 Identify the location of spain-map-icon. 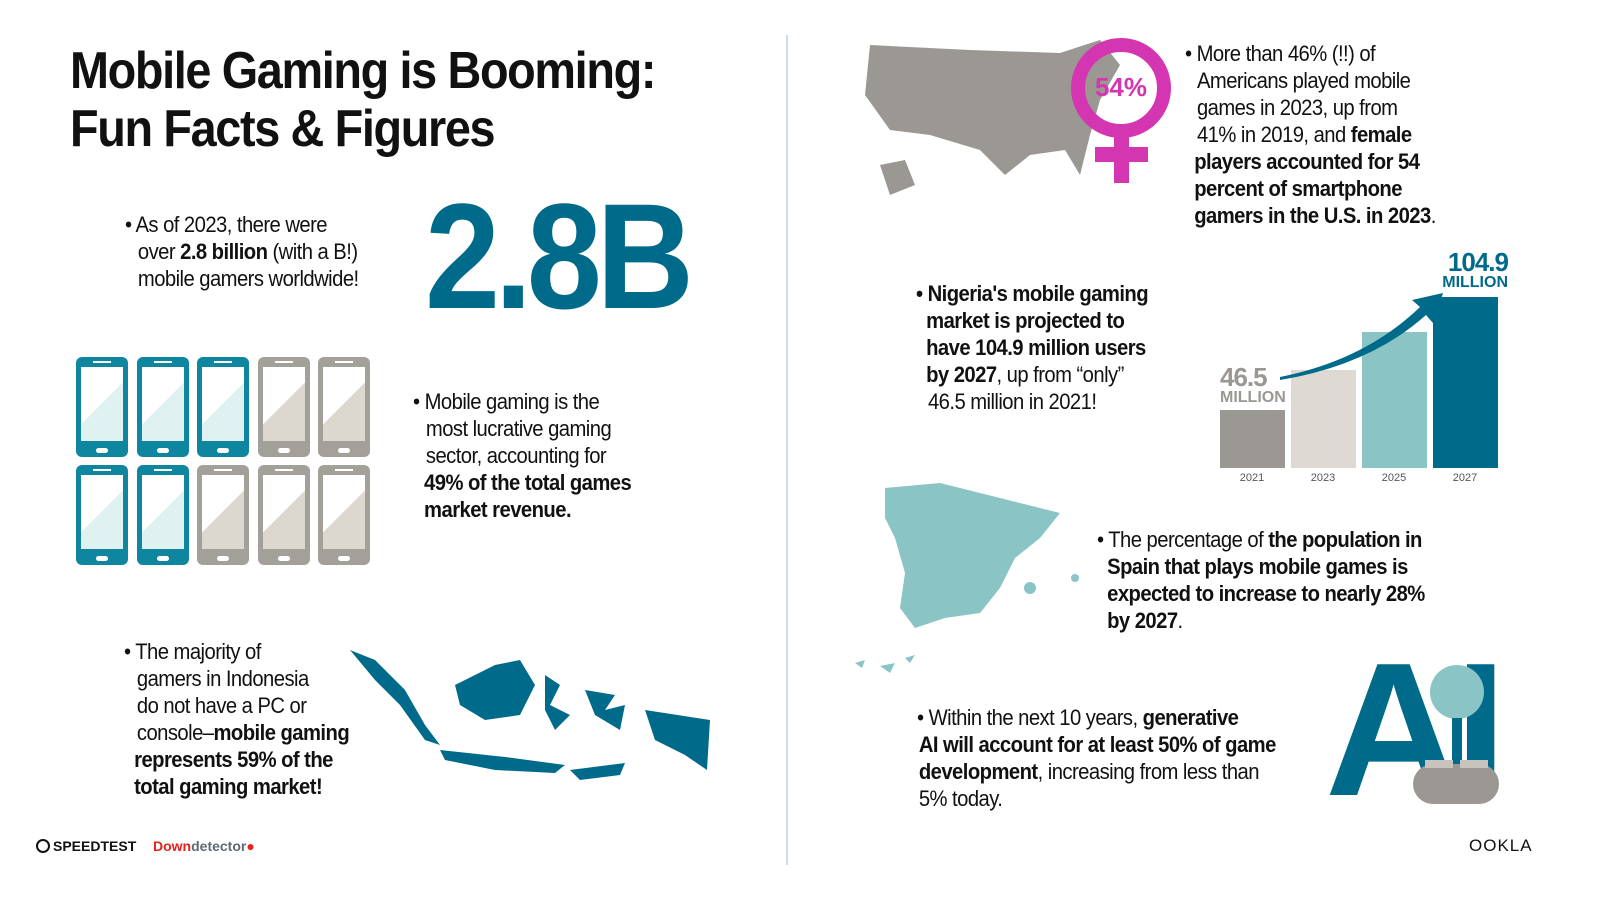
(967, 578).